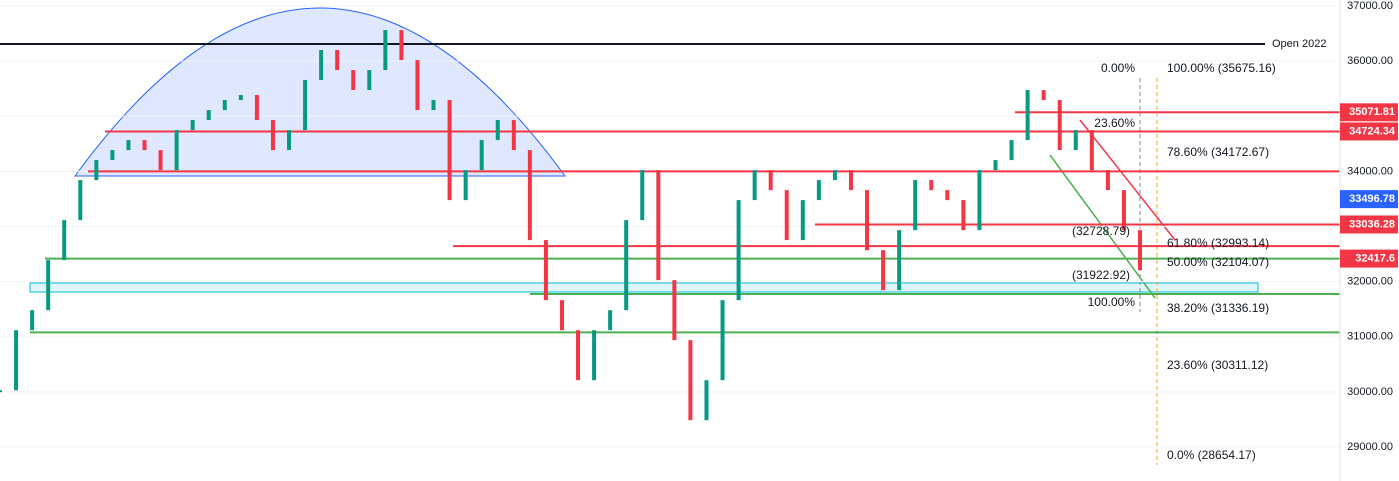 The width and height of the screenshot is (1399, 481). What do you see at coordinates (1218, 243) in the screenshot?
I see `fib-label: 61.80% (32993.14)` at bounding box center [1218, 243].